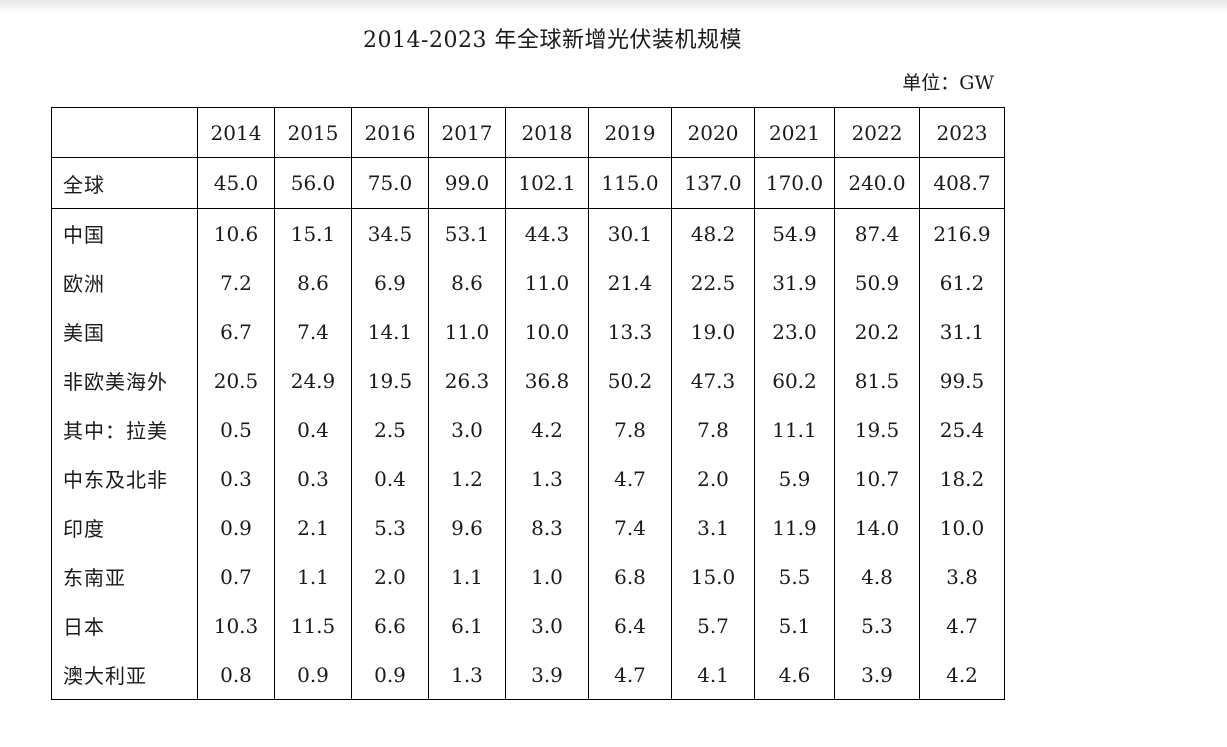 The height and width of the screenshot is (747, 1227). What do you see at coordinates (713, 331) in the screenshot?
I see `value-cell: 19.0` at bounding box center [713, 331].